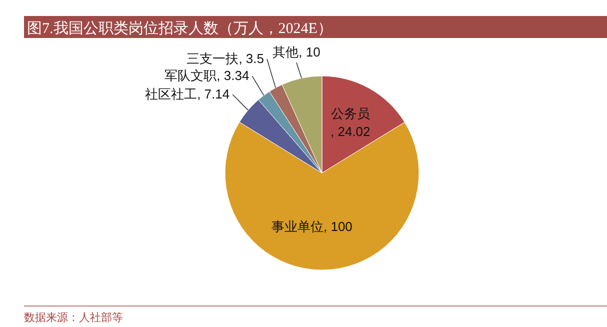 The width and height of the screenshot is (607, 327). Describe the element at coordinates (233, 76) in the screenshot. I see `data-label: , 3.34` at that location.